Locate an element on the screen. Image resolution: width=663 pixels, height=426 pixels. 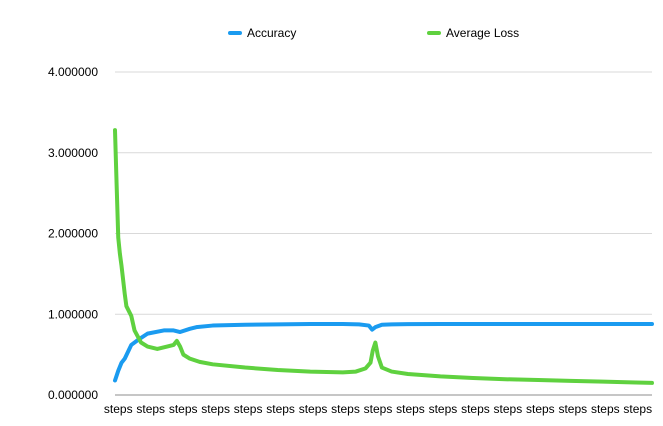
y-tick-label: 4.000000 is located at coordinates (73, 72).